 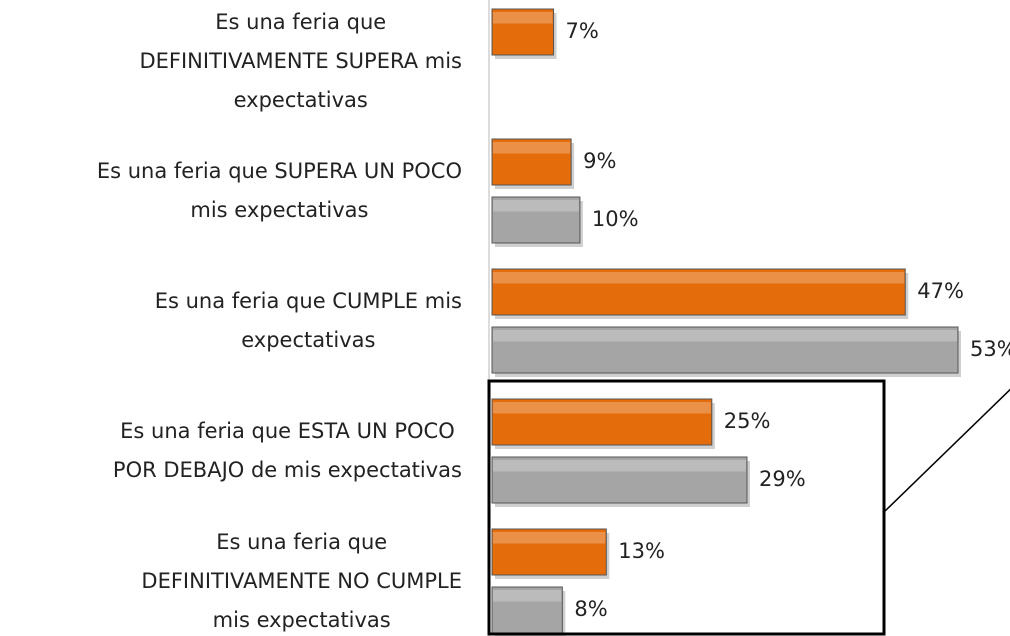 I want to click on value-label: 29%, so click(x=782, y=479).